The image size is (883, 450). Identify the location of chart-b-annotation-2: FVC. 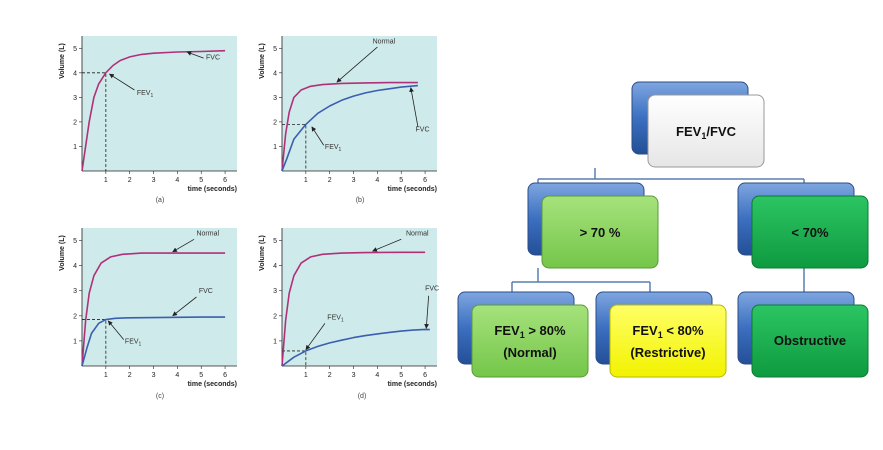
(423, 130).